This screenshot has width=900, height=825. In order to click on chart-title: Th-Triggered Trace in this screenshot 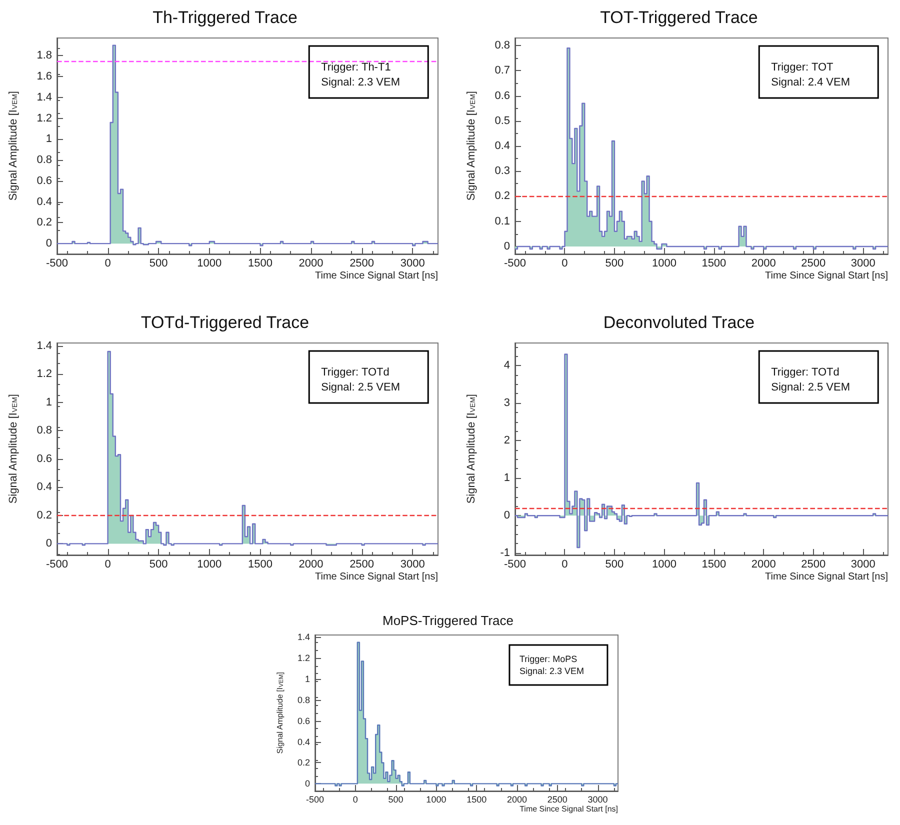, I will do `click(225, 17)`.